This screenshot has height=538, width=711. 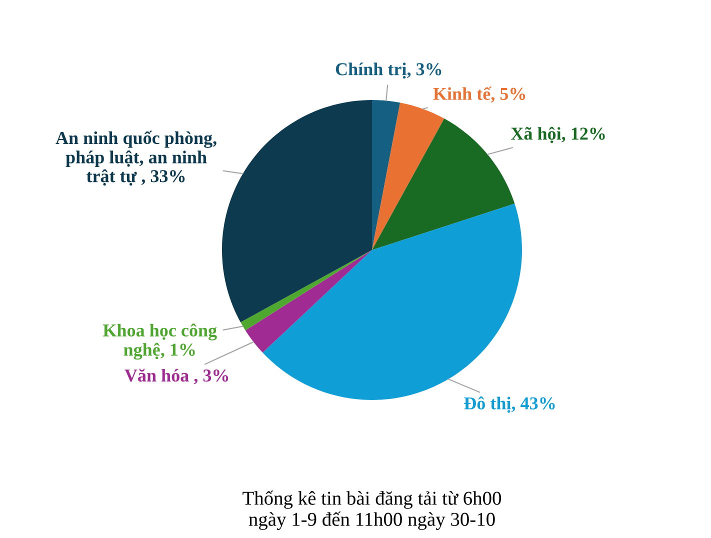 What do you see at coordinates (372, 510) in the screenshot?
I see `text: Thống kê tin bài đăng tải từ 6h00 ngày 1-9 đến 11h00 ngày 30-10` at bounding box center [372, 510].